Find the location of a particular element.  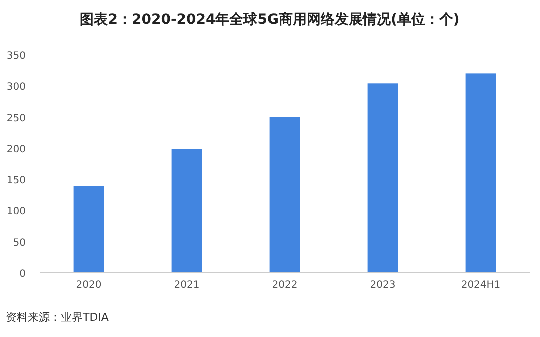

y-tick-label: 0 is located at coordinates (23, 274).